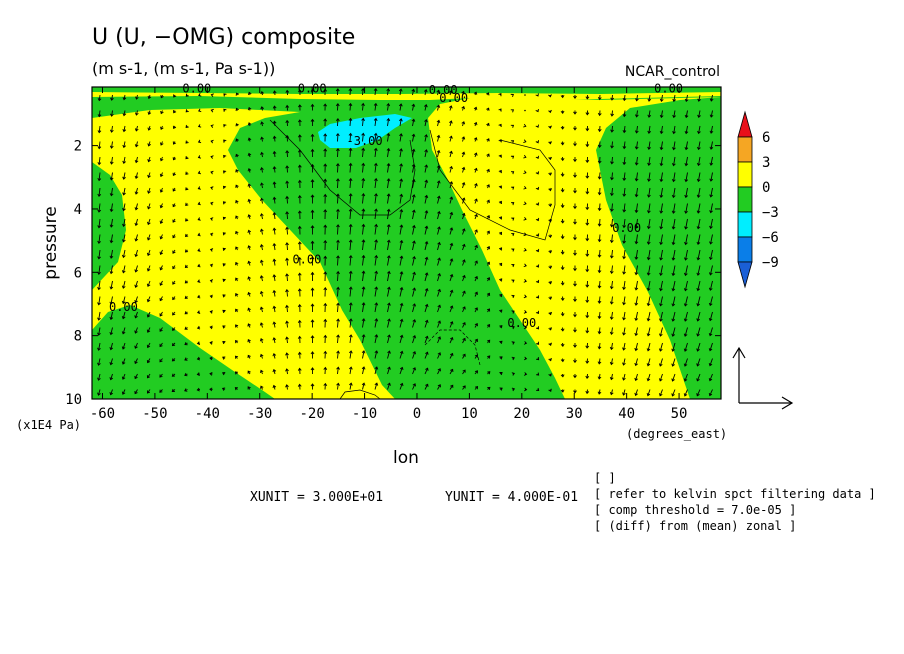  I want to click on chart-title: U (U, −OMG) composite, so click(223, 37).